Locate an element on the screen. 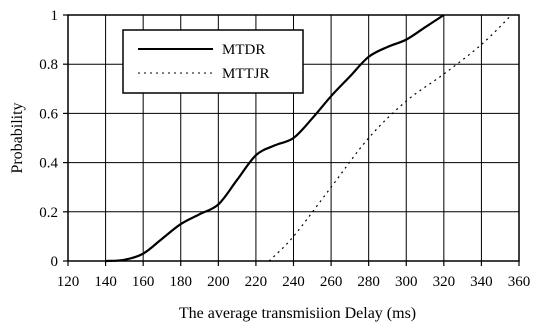 The width and height of the screenshot is (542, 326). y-tick-label: 0.4 is located at coordinates (48, 164).